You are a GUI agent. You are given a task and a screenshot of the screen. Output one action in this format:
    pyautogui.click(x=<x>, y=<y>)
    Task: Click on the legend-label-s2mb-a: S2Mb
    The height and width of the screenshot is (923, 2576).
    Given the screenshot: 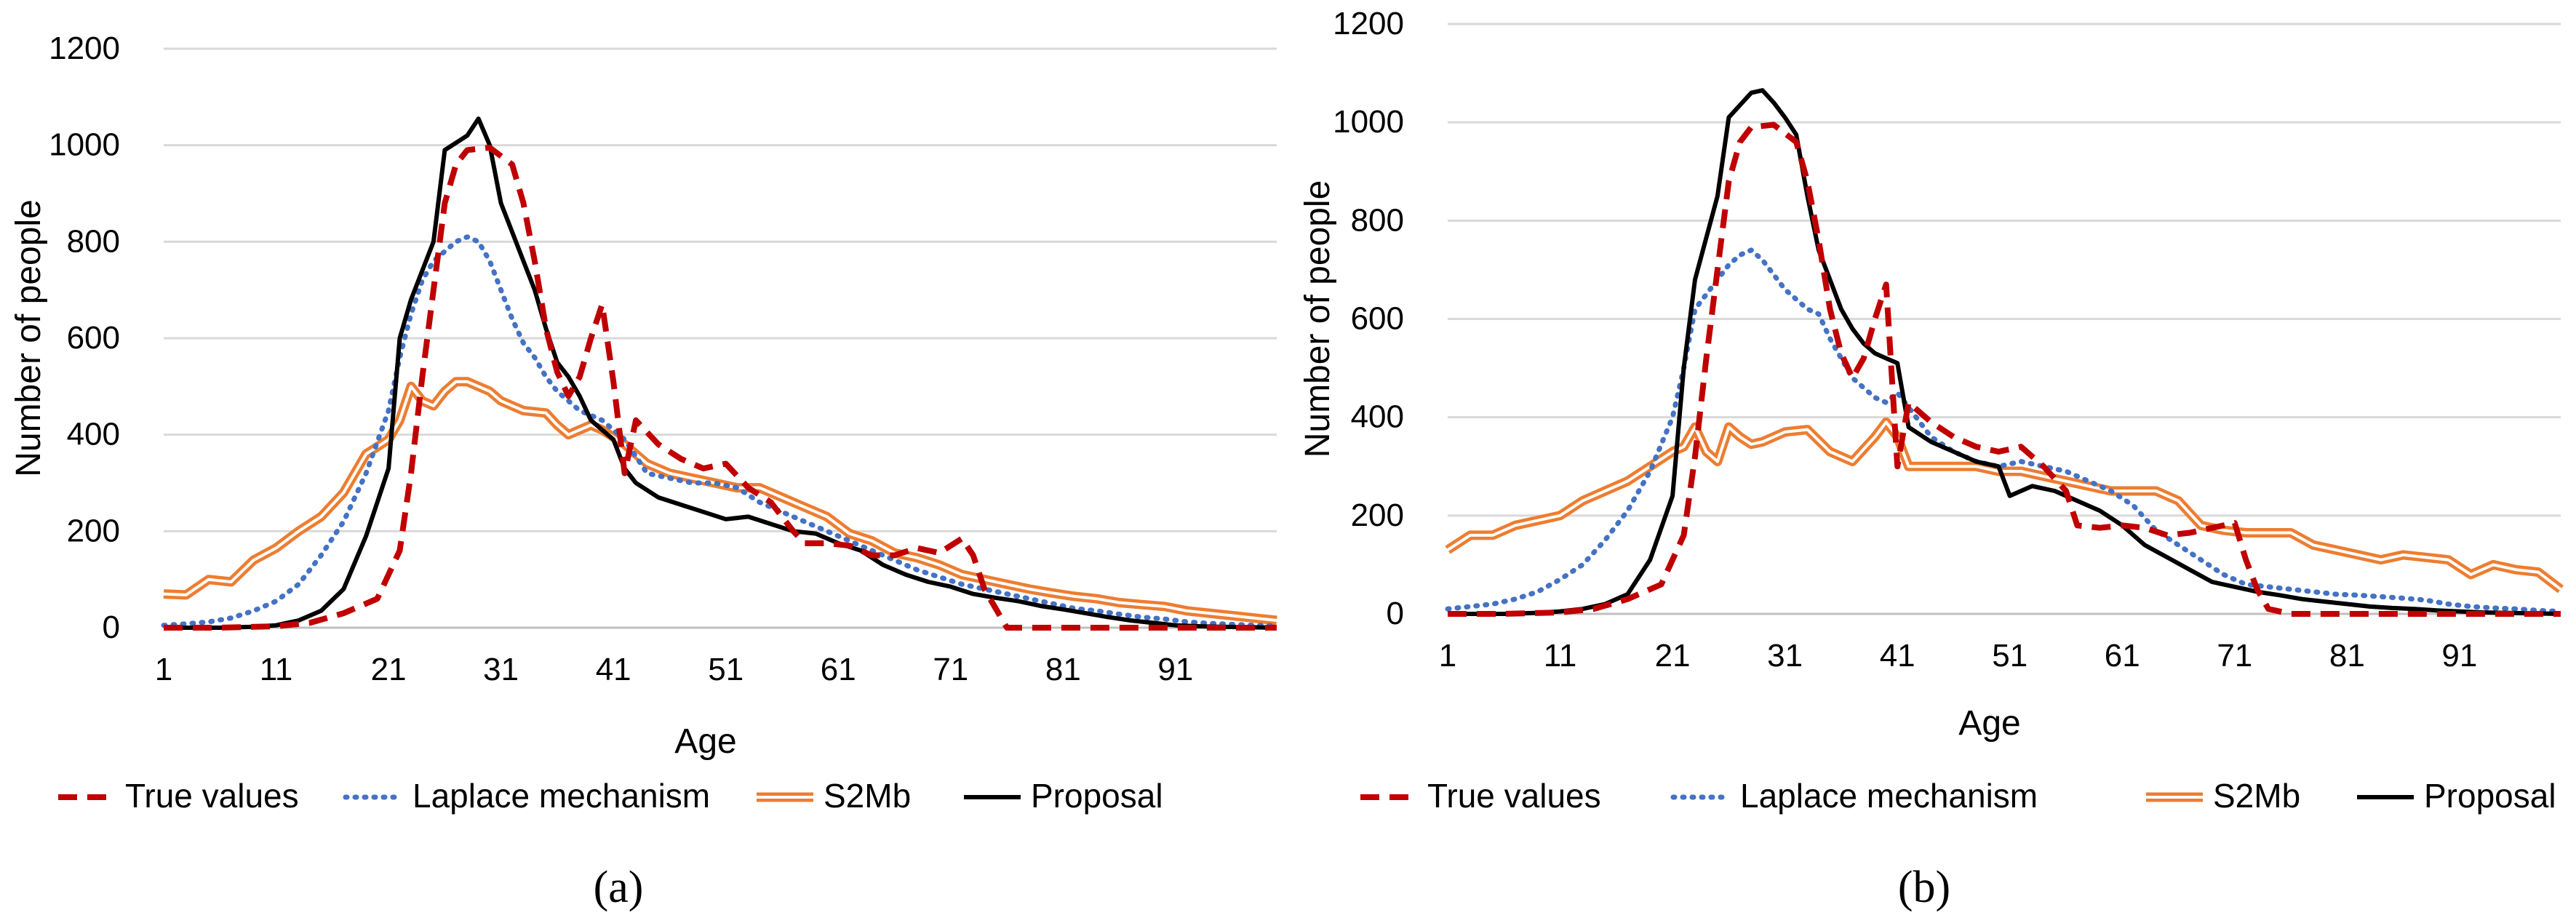 What is the action you would take?
    pyautogui.click(x=867, y=796)
    